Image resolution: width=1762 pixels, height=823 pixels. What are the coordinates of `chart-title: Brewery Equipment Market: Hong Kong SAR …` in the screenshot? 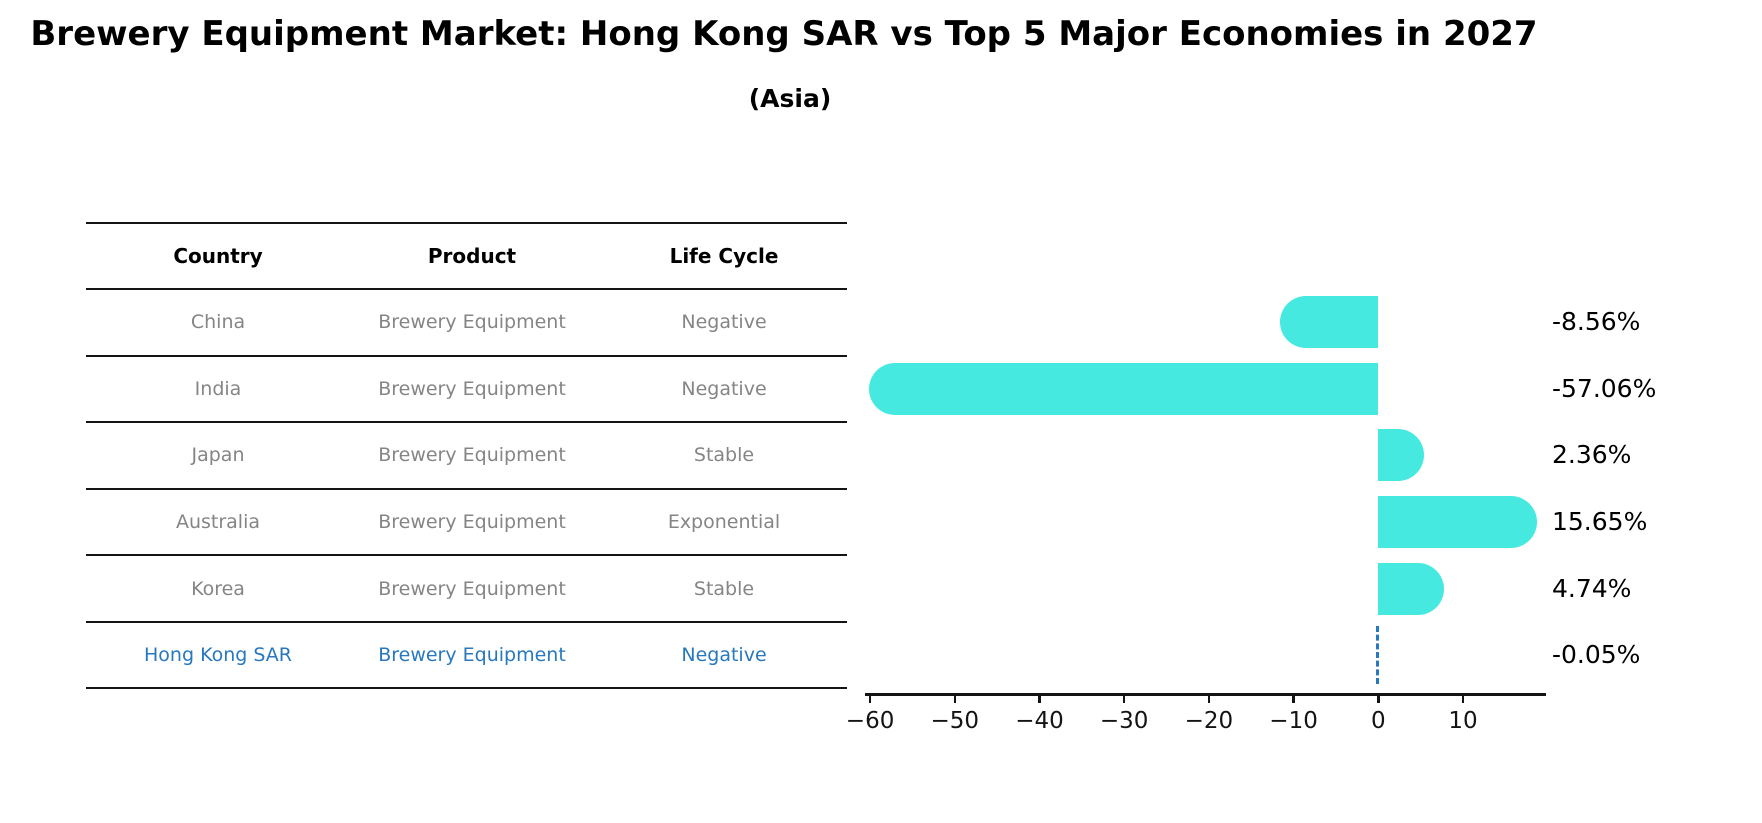 It's located at (784, 34).